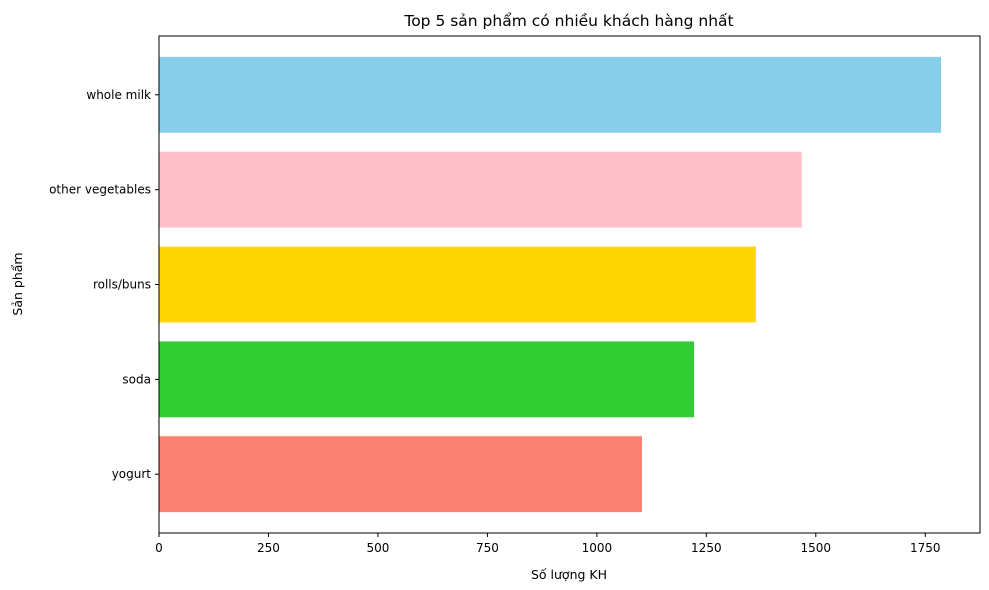 This screenshot has width=989, height=590. Describe the element at coordinates (377, 548) in the screenshot. I see `x-tick-label: 500` at that location.